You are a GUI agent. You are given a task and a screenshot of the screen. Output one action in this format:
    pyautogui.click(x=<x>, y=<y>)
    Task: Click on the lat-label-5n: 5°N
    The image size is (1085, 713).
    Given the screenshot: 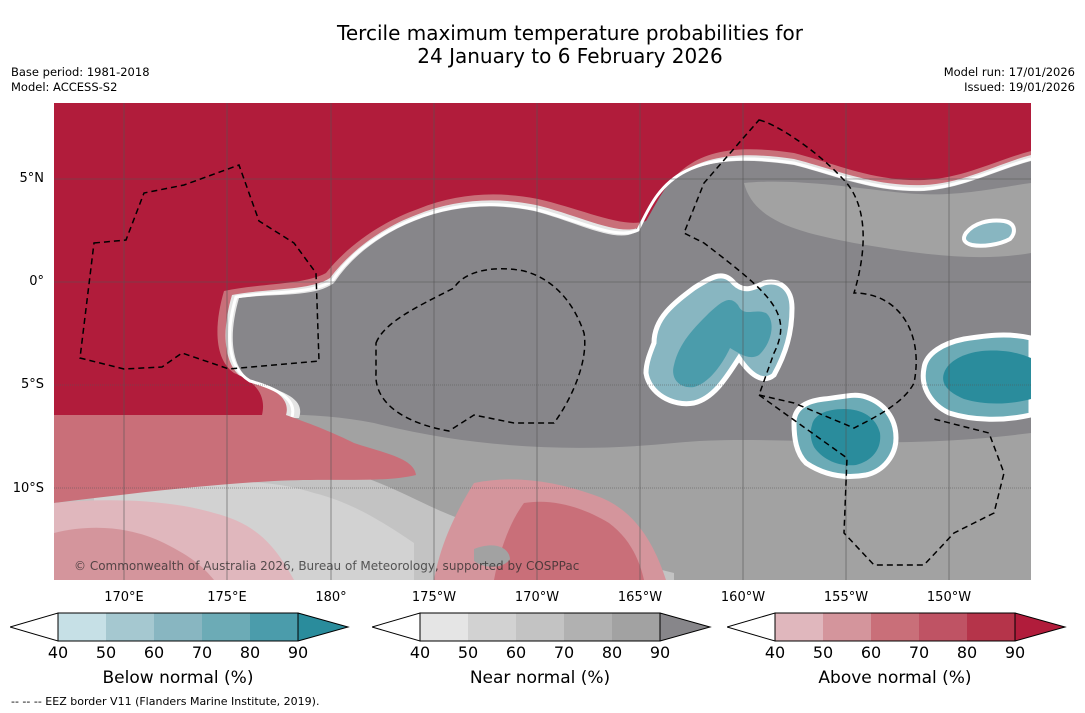 What is the action you would take?
    pyautogui.click(x=32, y=178)
    